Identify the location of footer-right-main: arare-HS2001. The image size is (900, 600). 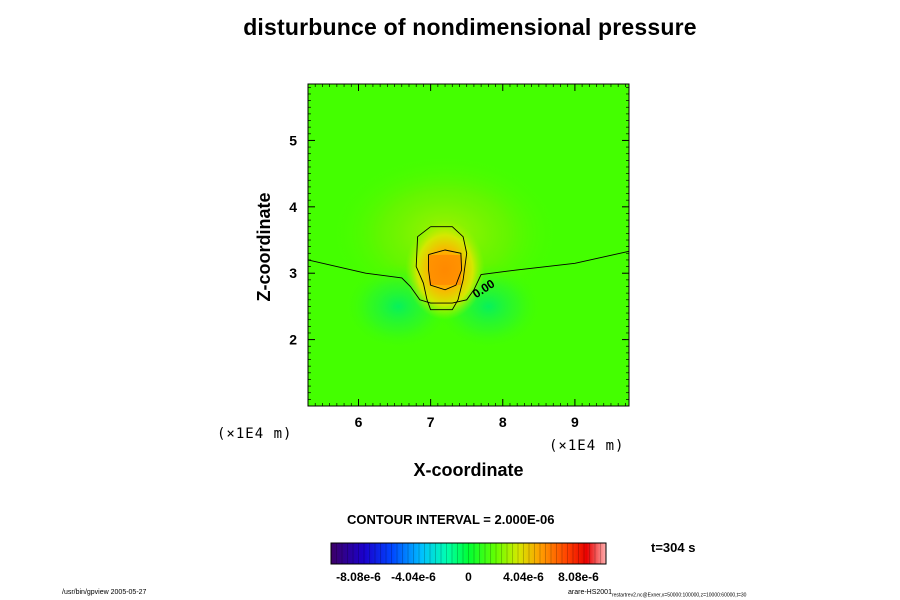
(590, 592).